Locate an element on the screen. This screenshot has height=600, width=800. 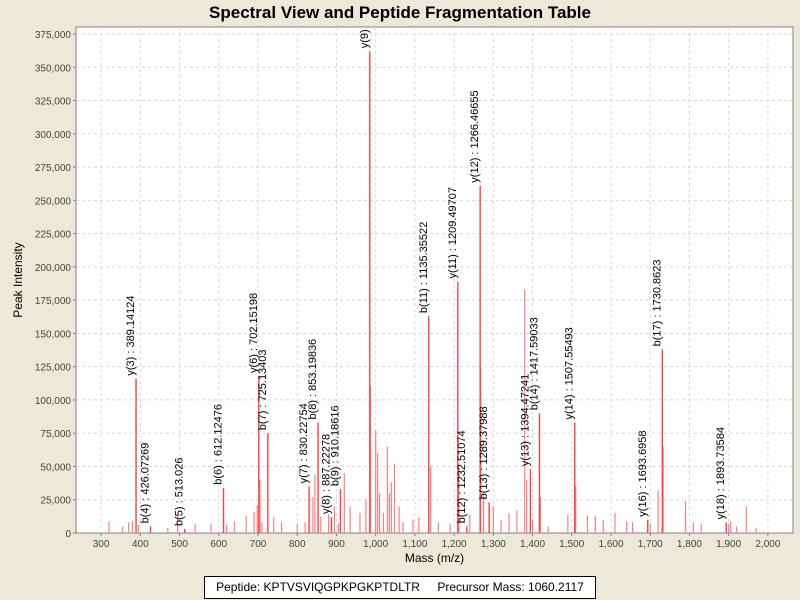
x-tick-label: 1,900 is located at coordinates (728, 544).